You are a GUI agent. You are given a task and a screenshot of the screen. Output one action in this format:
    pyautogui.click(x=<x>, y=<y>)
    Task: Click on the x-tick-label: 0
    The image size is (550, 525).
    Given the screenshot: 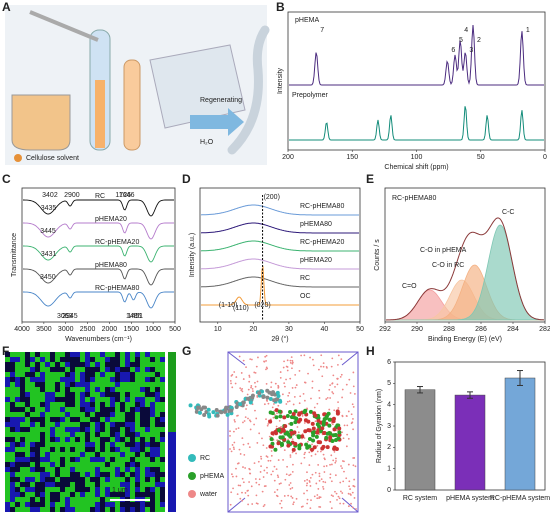 What is the action you would take?
    pyautogui.click(x=545, y=157)
    